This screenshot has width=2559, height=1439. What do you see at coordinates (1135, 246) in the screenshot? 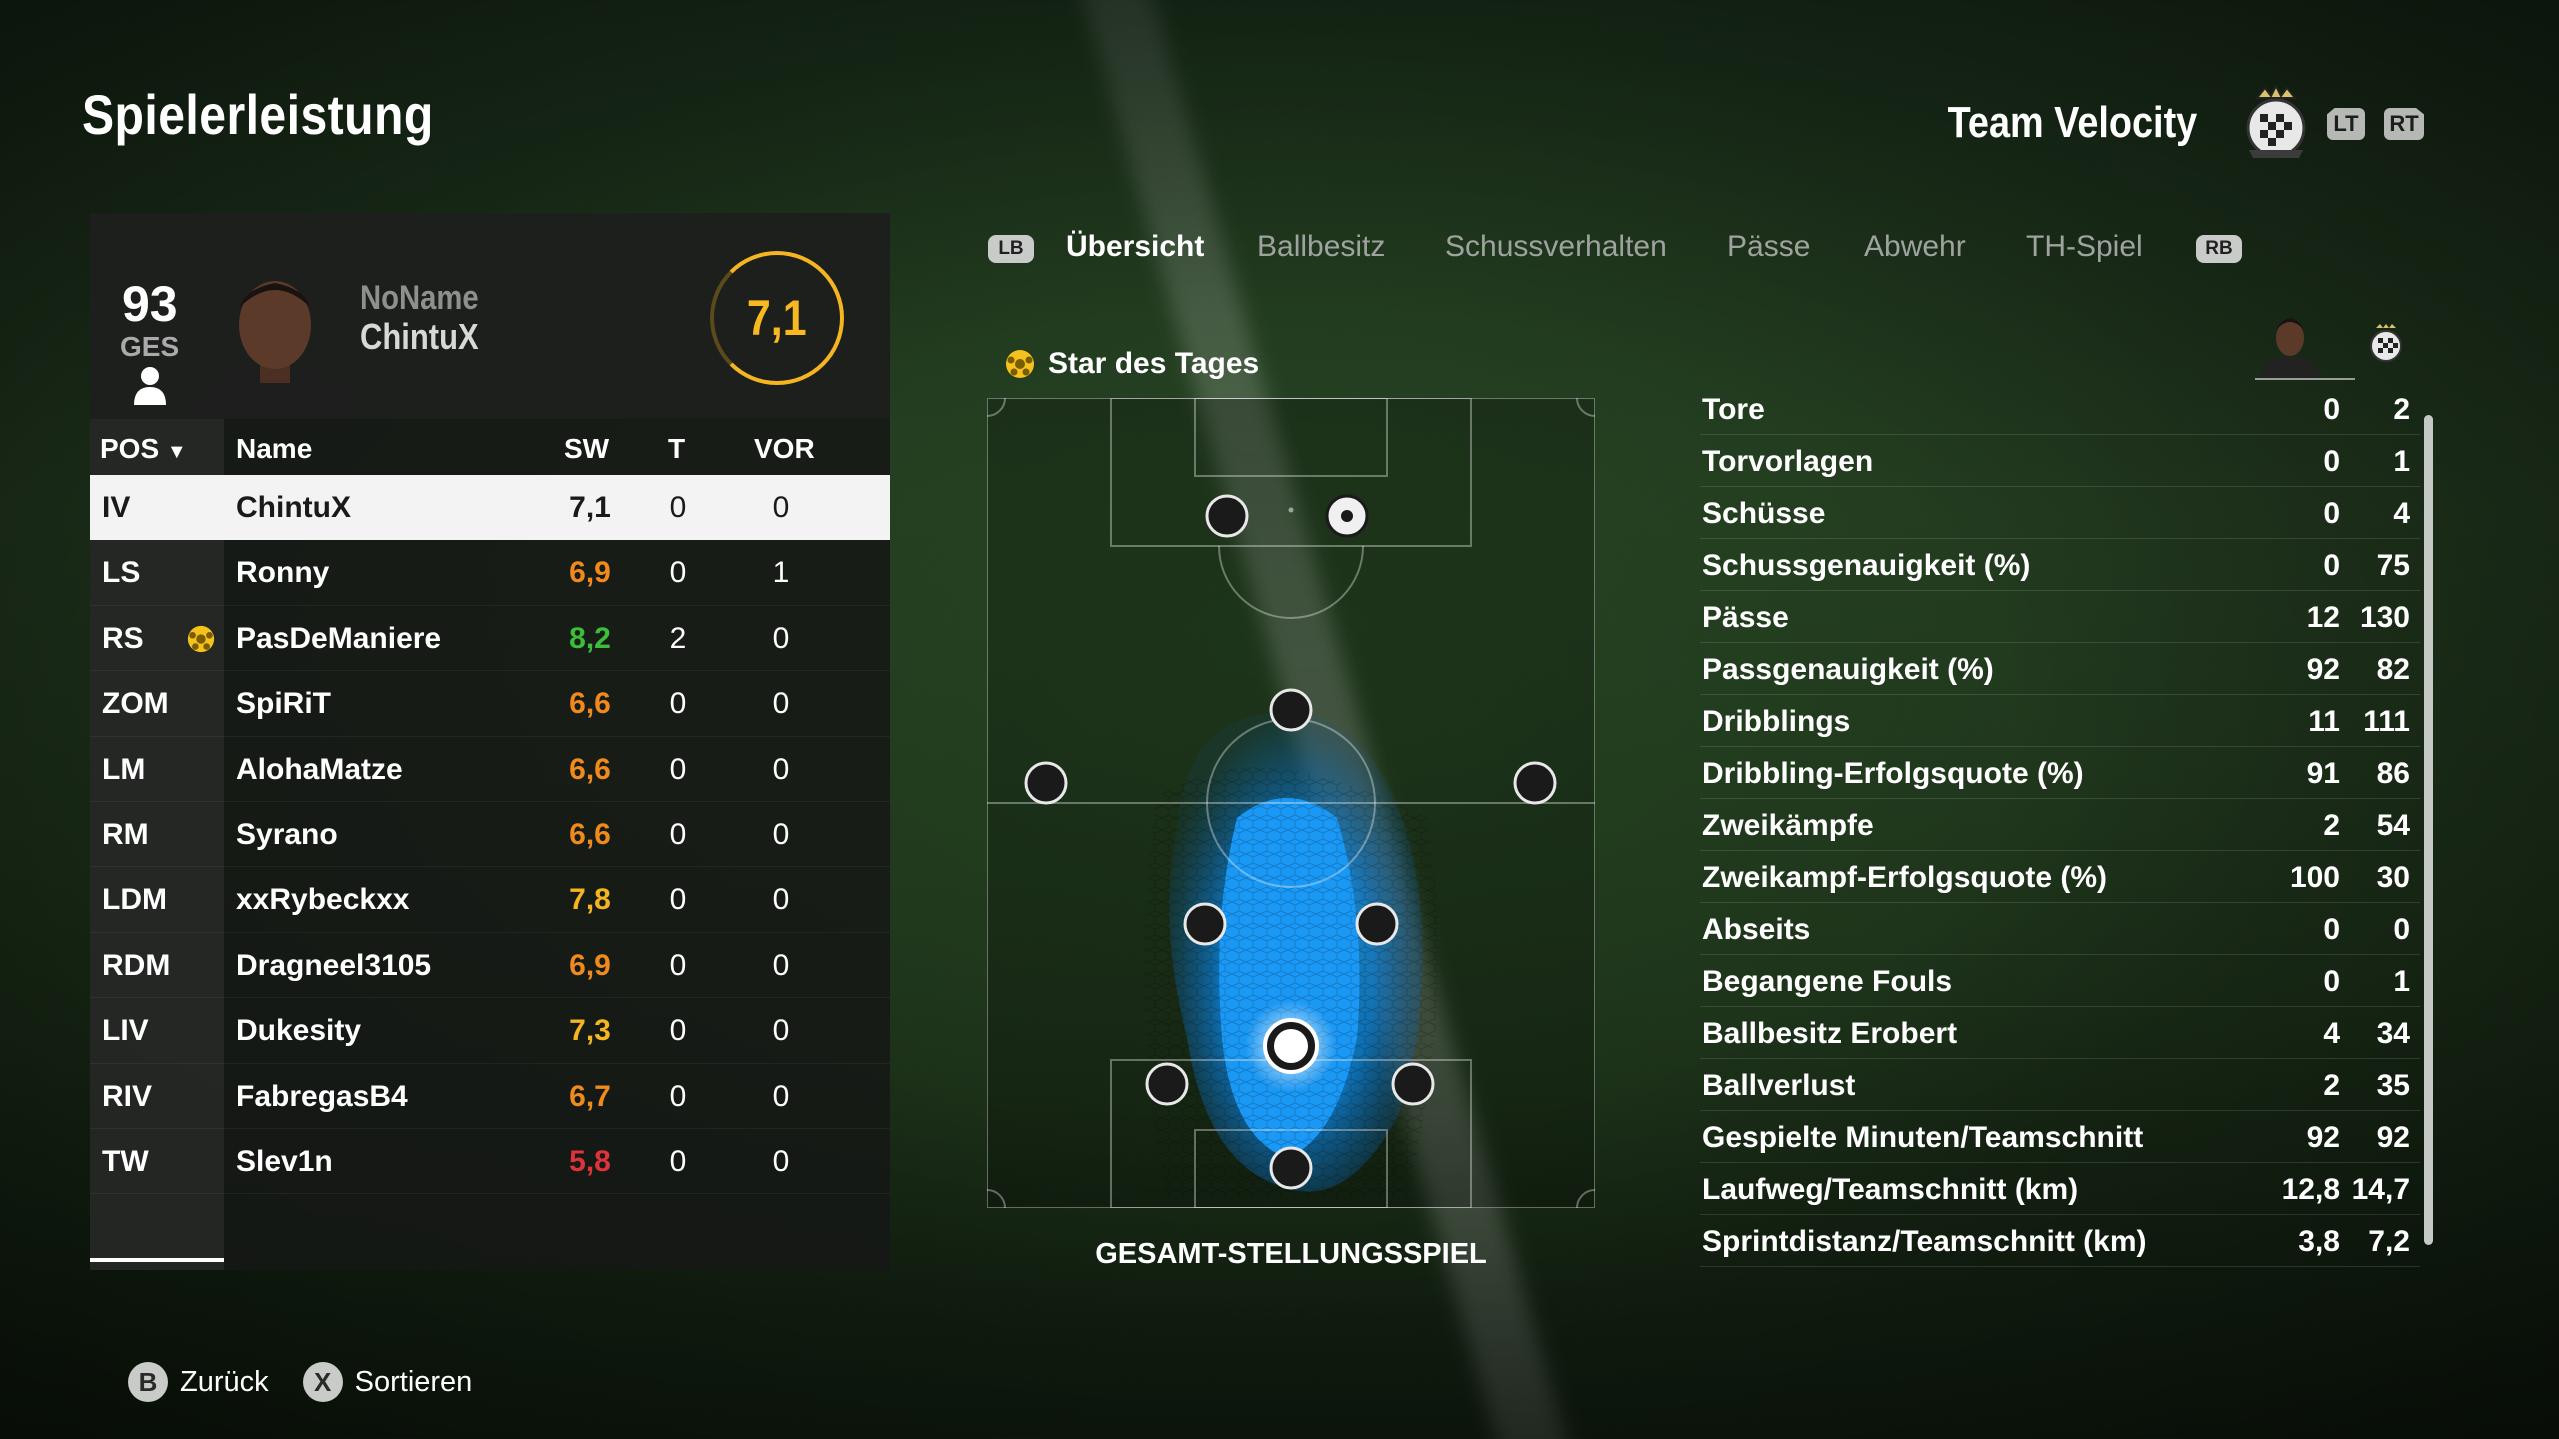
I see `tab-uebersicht: Übersicht` at bounding box center [1135, 246].